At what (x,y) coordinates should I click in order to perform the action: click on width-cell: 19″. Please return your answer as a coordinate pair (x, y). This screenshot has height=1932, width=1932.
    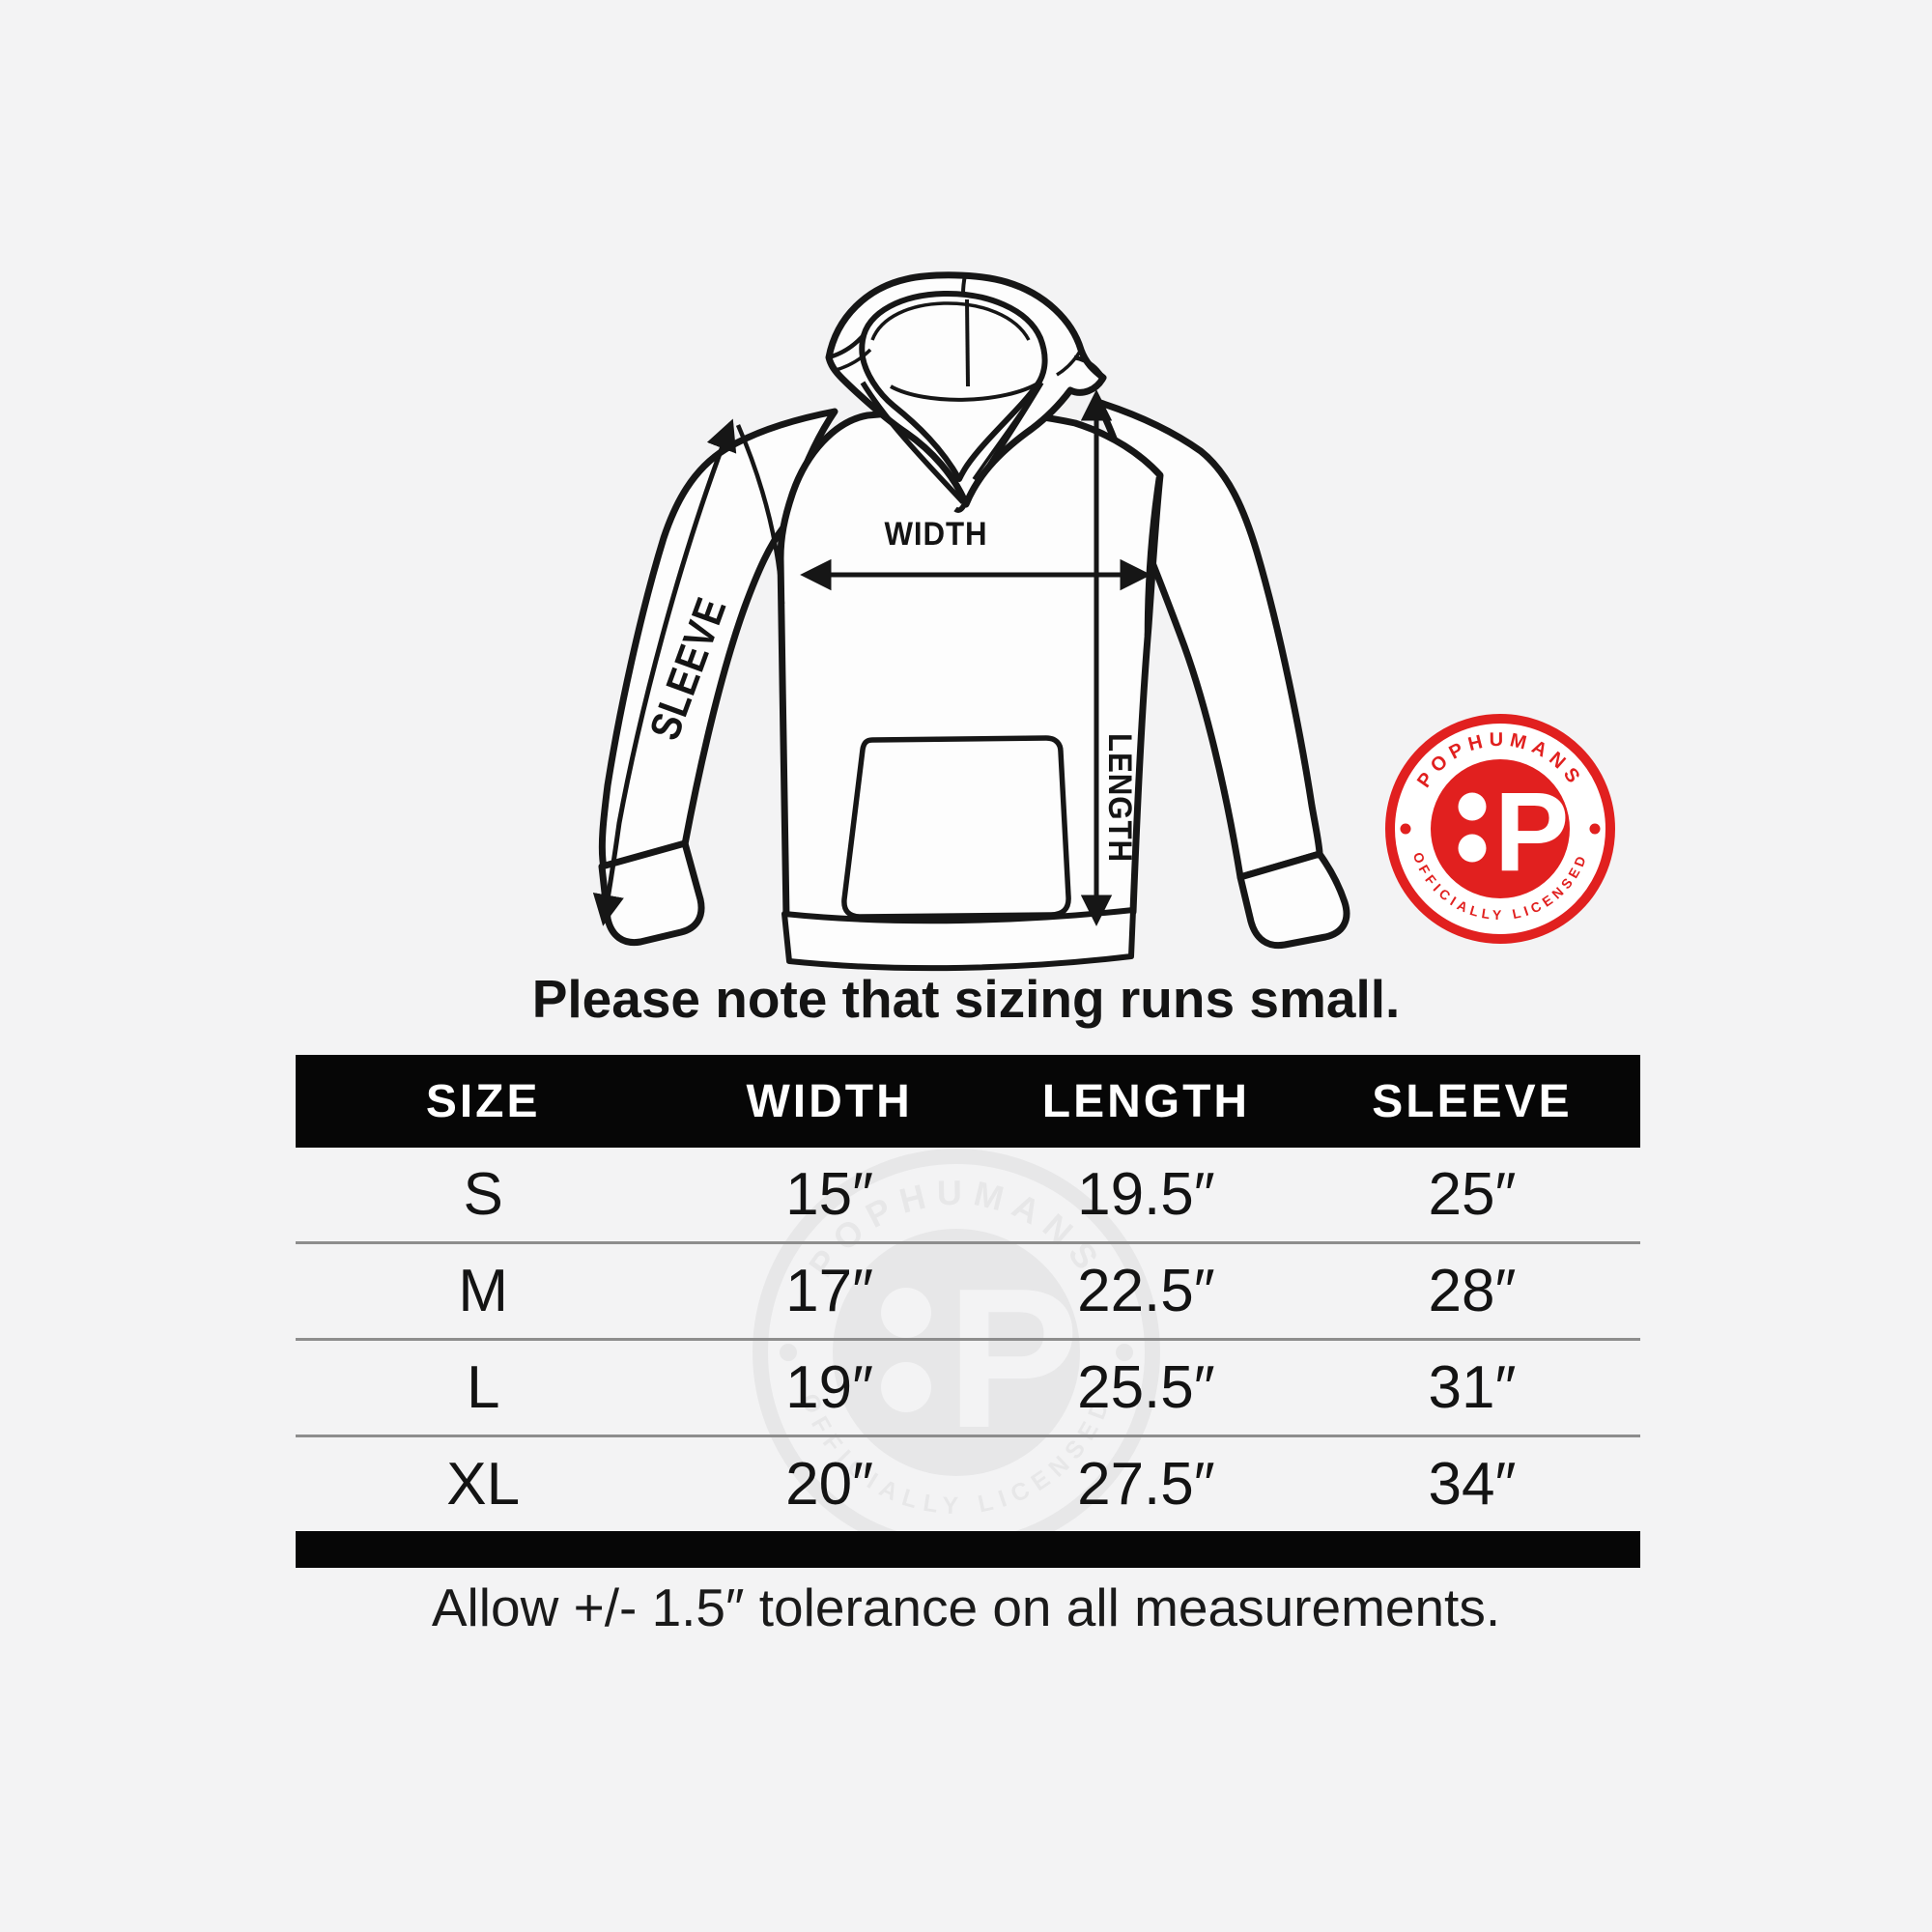
    Looking at the image, I should click on (829, 1387).